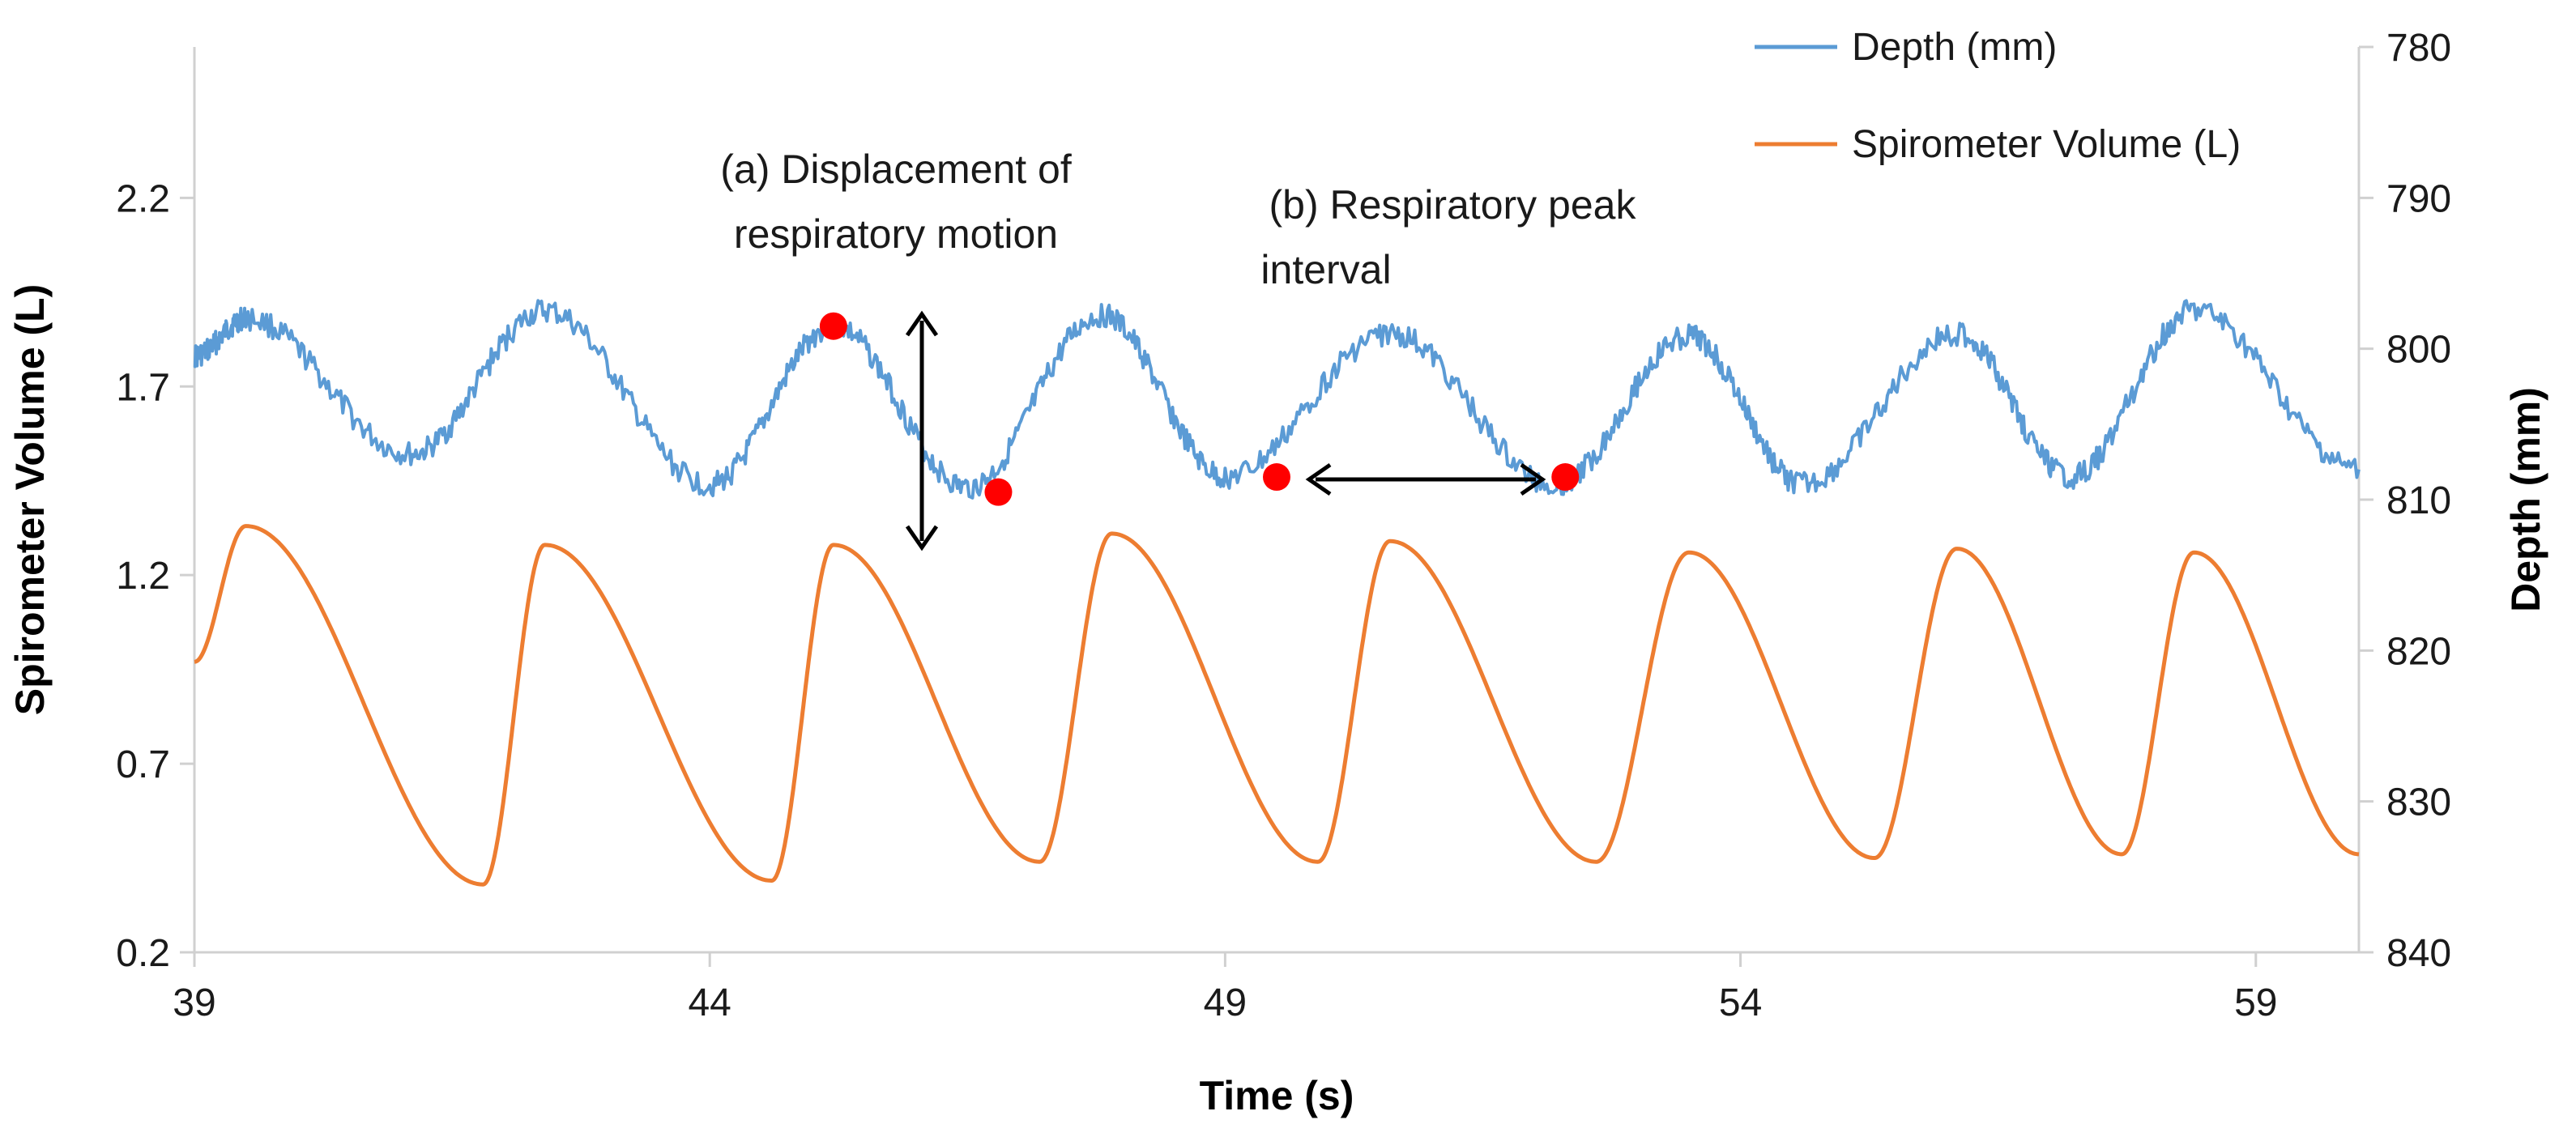 This screenshot has height=1141, width=2576. Describe the element at coordinates (2525, 500) in the screenshot. I see `y-axis-right-title: Depth (mm)` at that location.